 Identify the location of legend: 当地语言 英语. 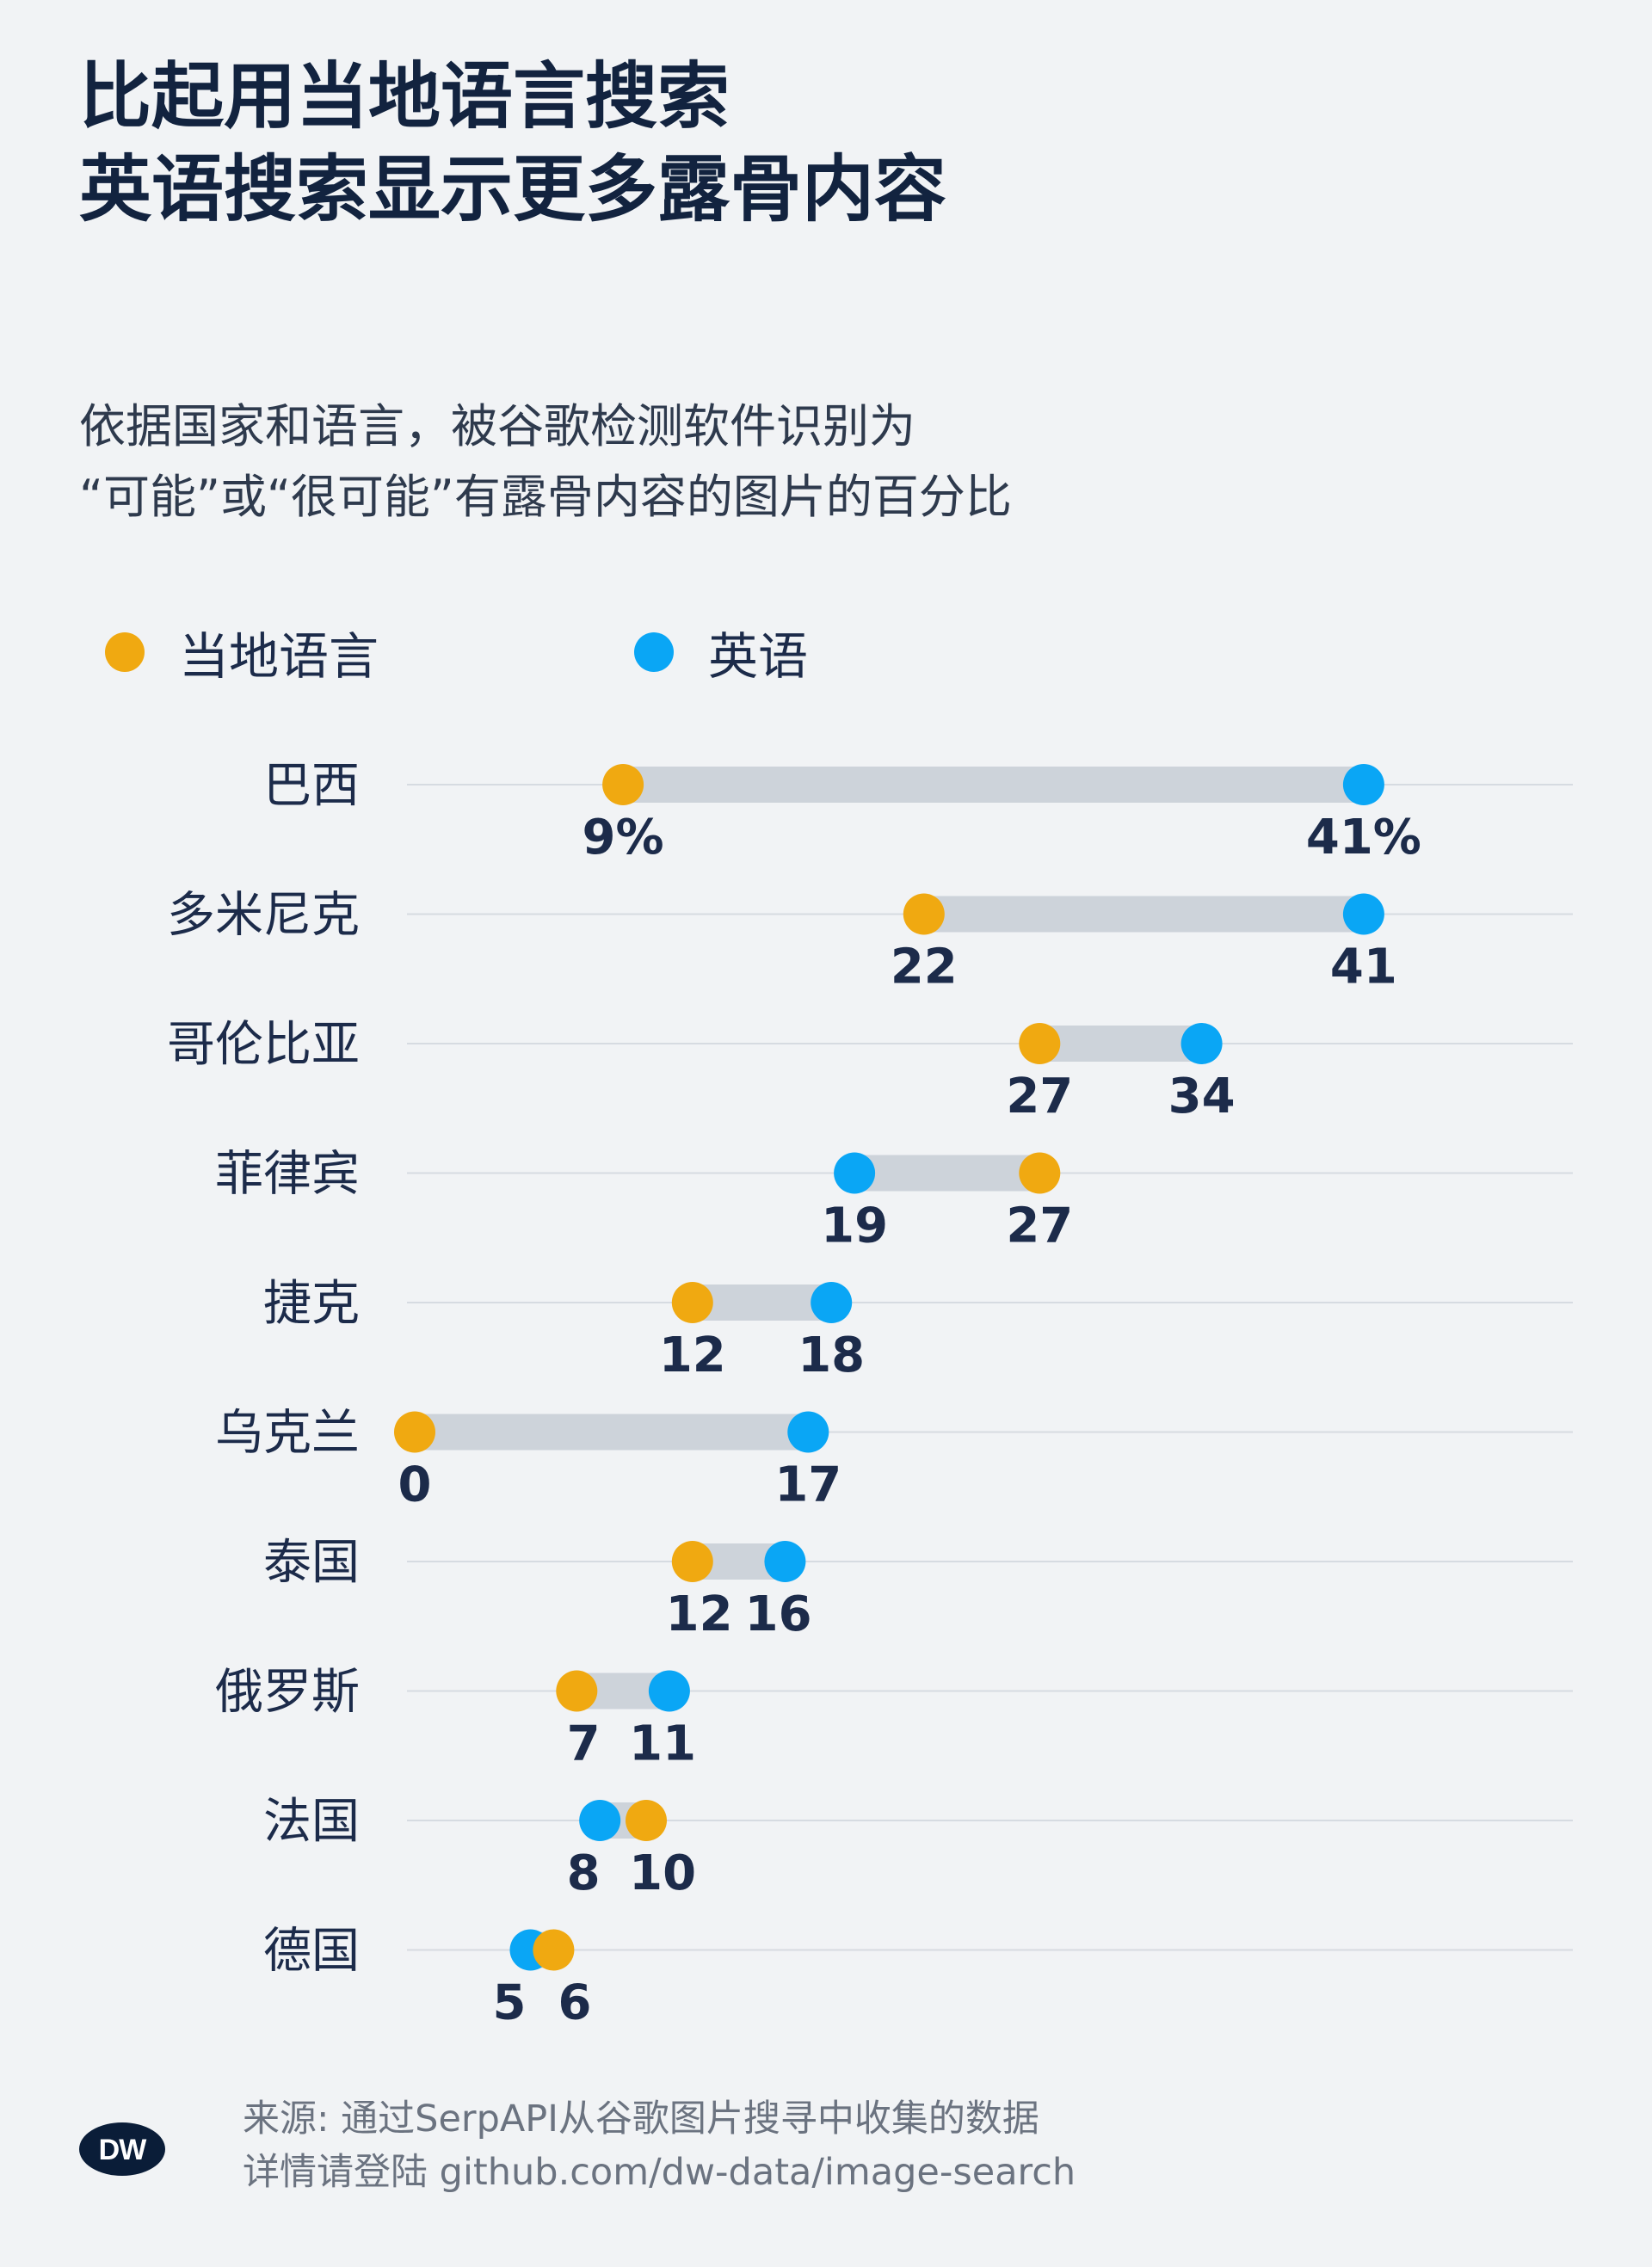
(535, 652).